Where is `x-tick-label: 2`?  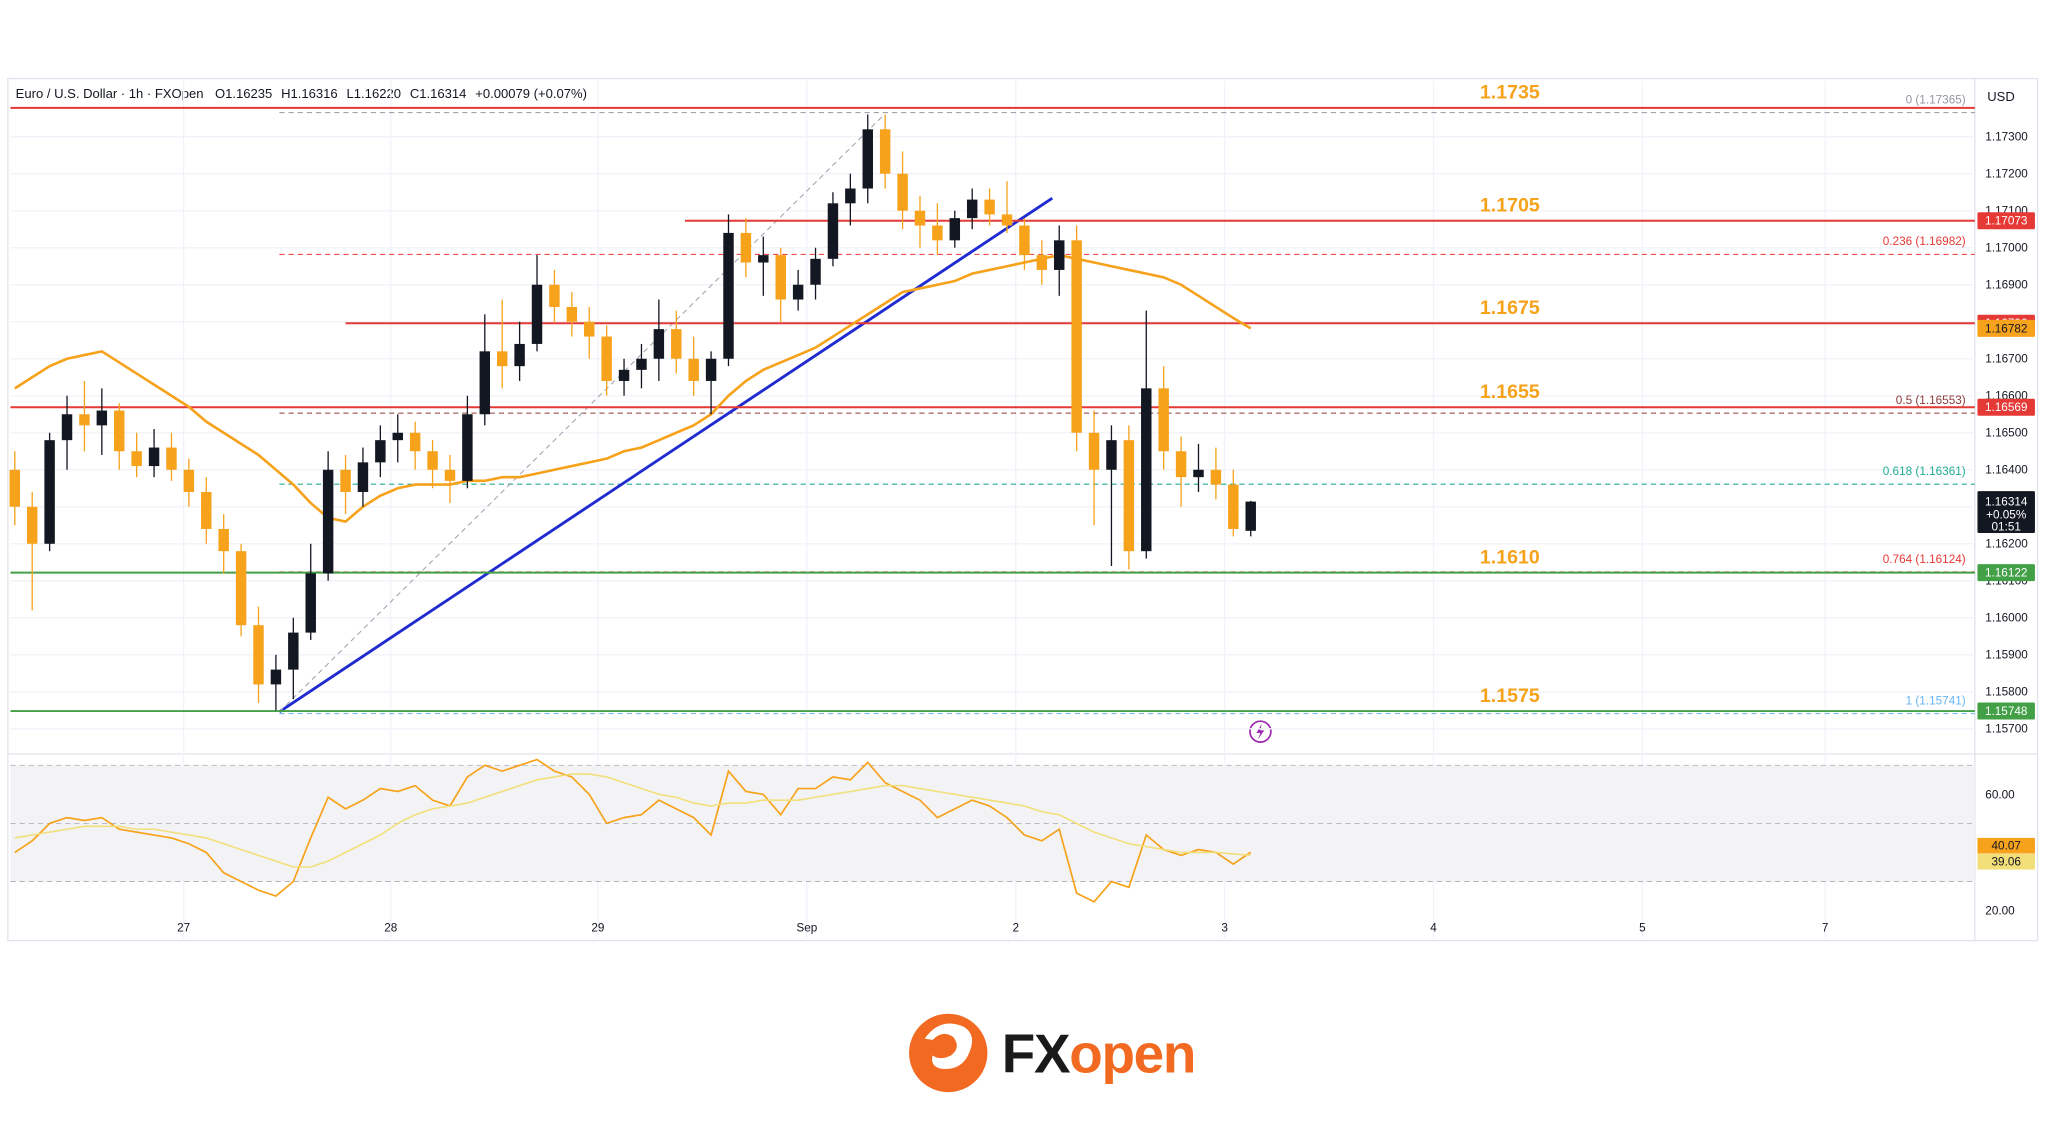 x-tick-label: 2 is located at coordinates (1015, 927).